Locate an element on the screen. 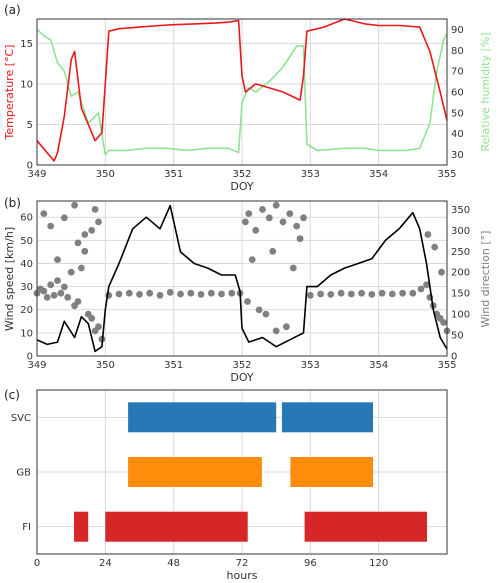  panel-b-ytick-right-50: 50 is located at coordinates (457, 336).